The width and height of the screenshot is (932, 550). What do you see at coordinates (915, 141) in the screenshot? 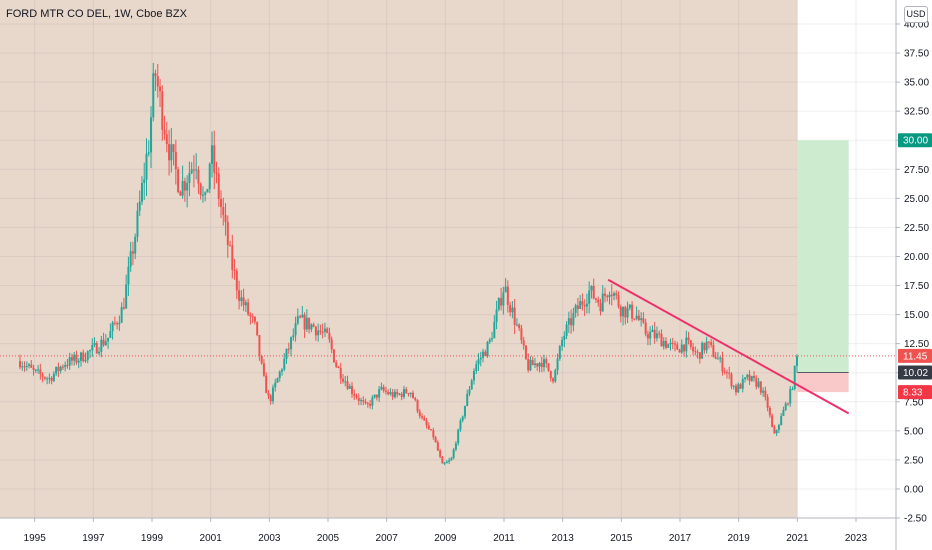
I see `target-price-label: 30.00` at bounding box center [915, 141].